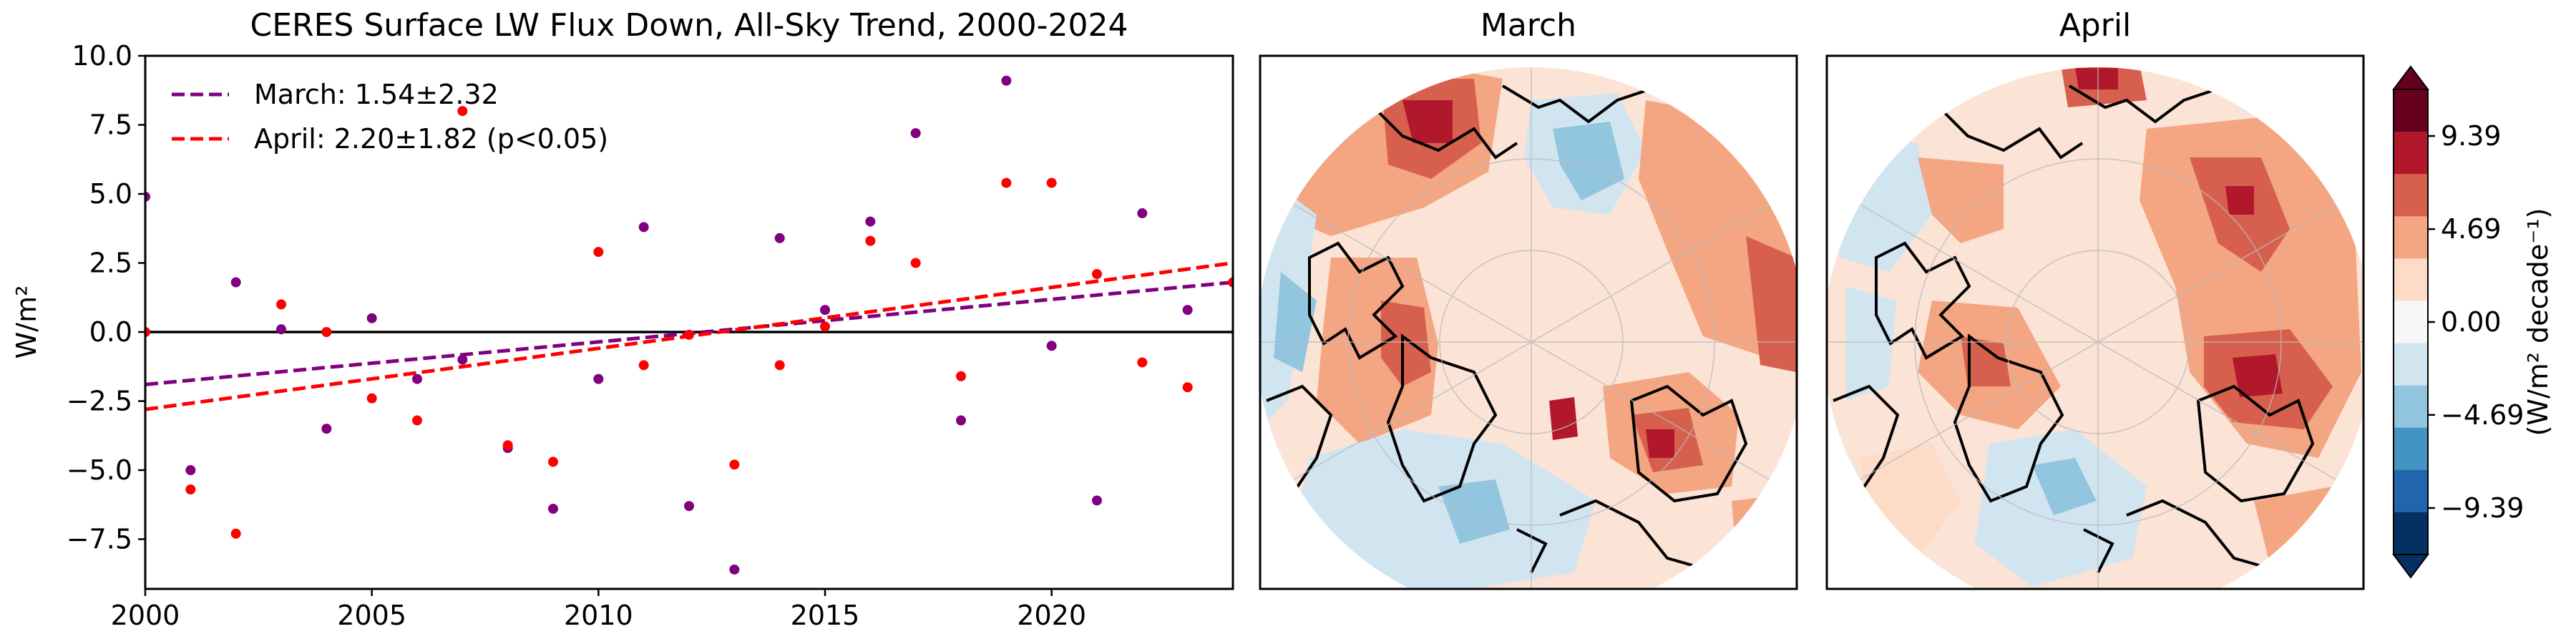 This screenshot has width=2576, height=644. Describe the element at coordinates (372, 615) in the screenshot. I see `x-tick-label: 2005` at that location.